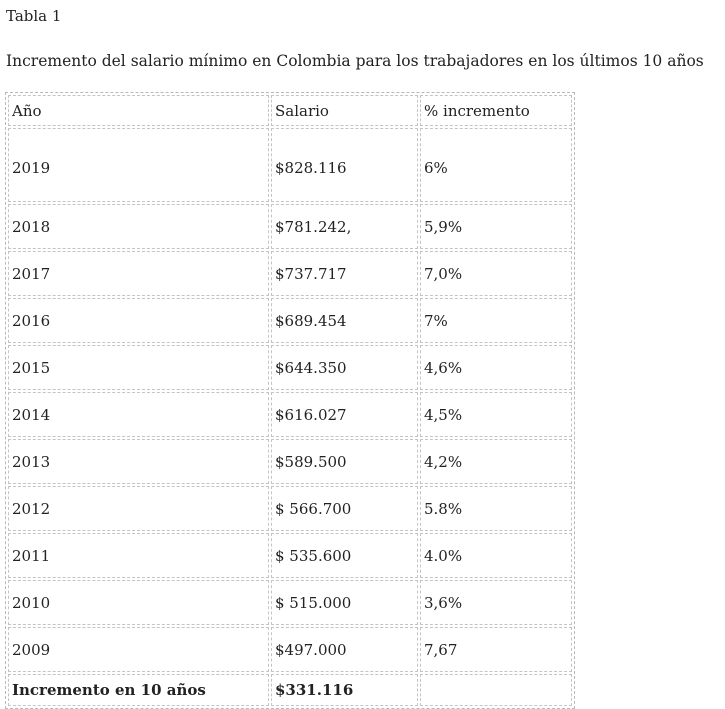 This screenshot has height=709, width=725. I want to click on table-row: 2019 $828.116 6%, so click(290, 165).